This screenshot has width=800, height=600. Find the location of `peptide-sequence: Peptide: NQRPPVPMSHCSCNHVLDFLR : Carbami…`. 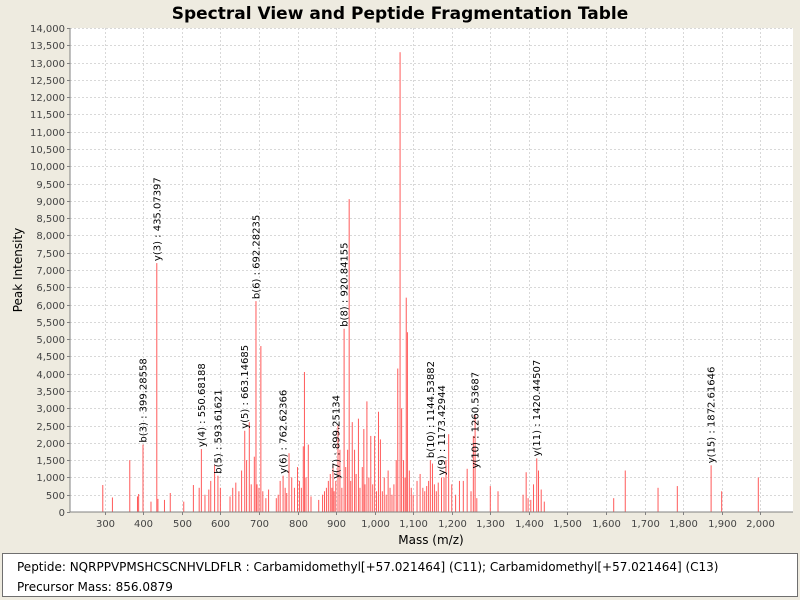

peptide-sequence: Peptide: NQRPPVPMSHCSCNHVLDFLR : Carbami… is located at coordinates (368, 567).